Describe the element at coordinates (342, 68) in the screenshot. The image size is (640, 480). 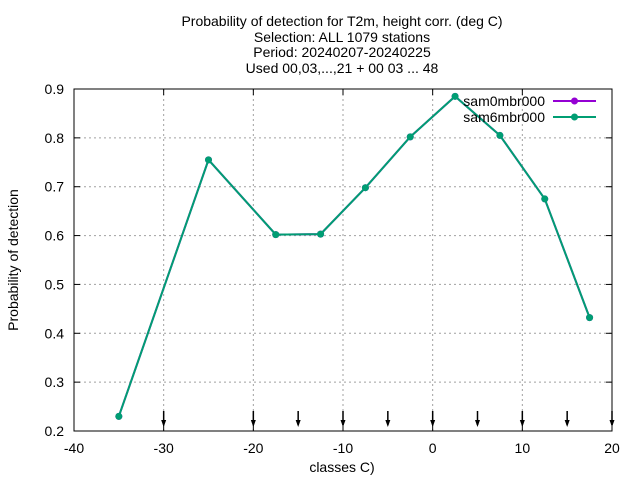
I see `chart-title-line-4: Used 00,03,...,21 + 00 03 ... 48` at that location.